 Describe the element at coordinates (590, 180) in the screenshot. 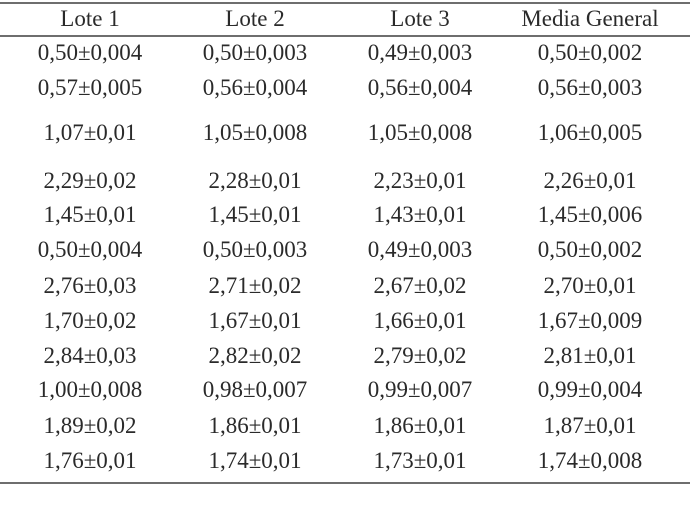

I see `table-cell: 2,26±0,01` at that location.